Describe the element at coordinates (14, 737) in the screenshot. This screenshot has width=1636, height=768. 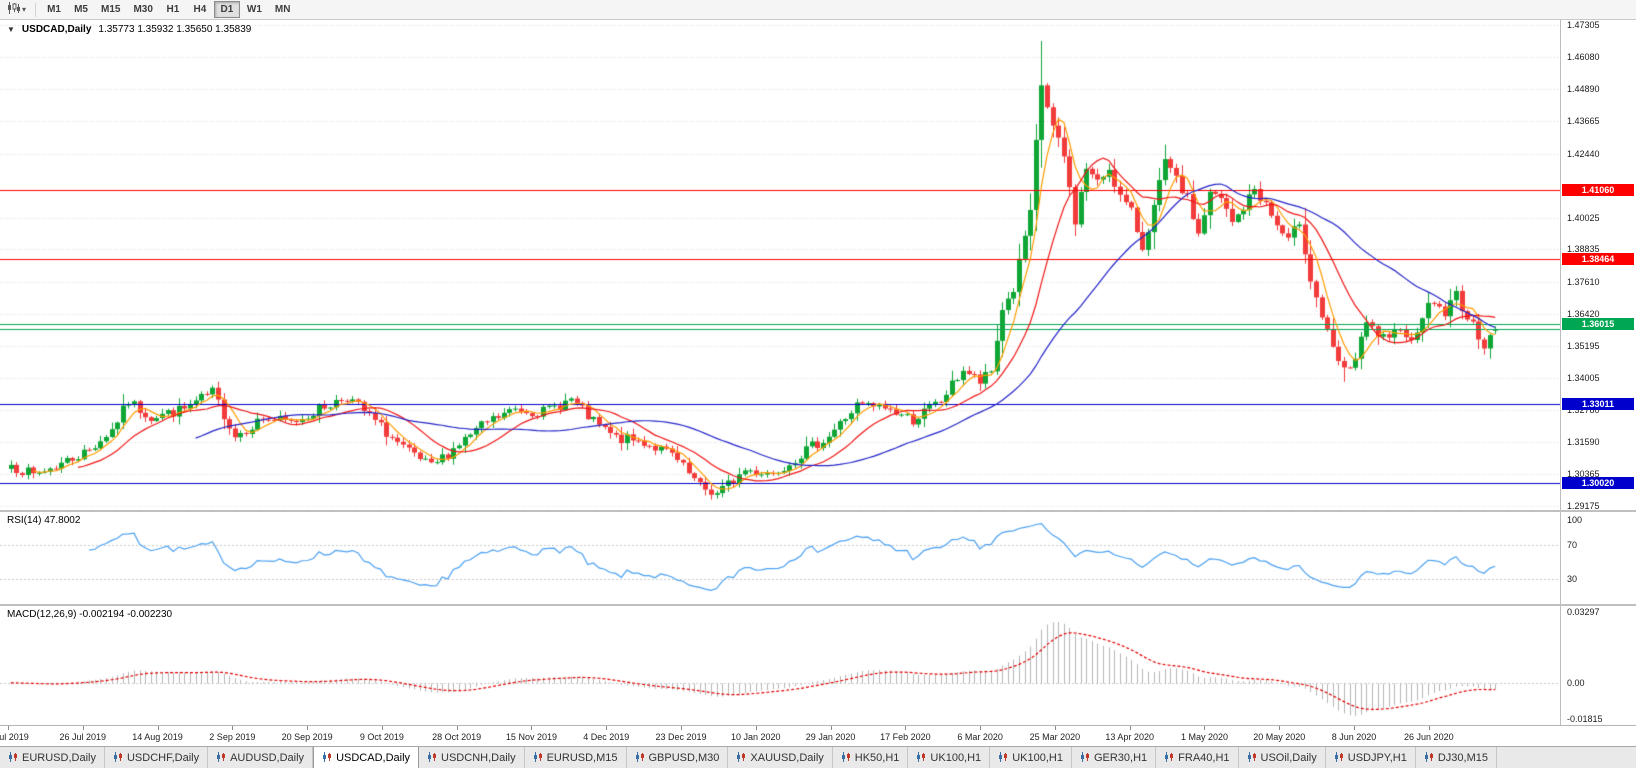
I see `date-label: 8 Jul 2019` at that location.